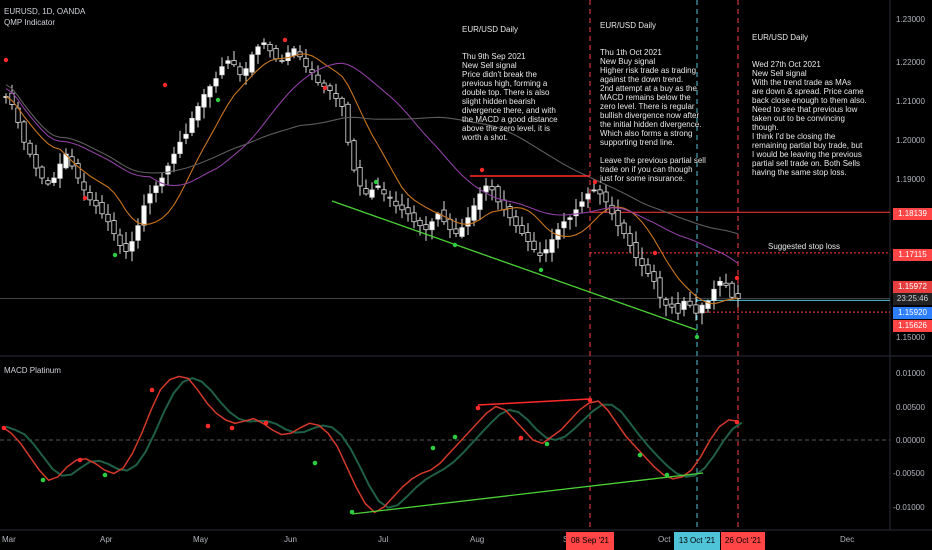 The height and width of the screenshot is (550, 932). Describe the element at coordinates (45, 11) in the screenshot. I see `symbol-legend: EURUSD, 1D, OANDA` at that location.